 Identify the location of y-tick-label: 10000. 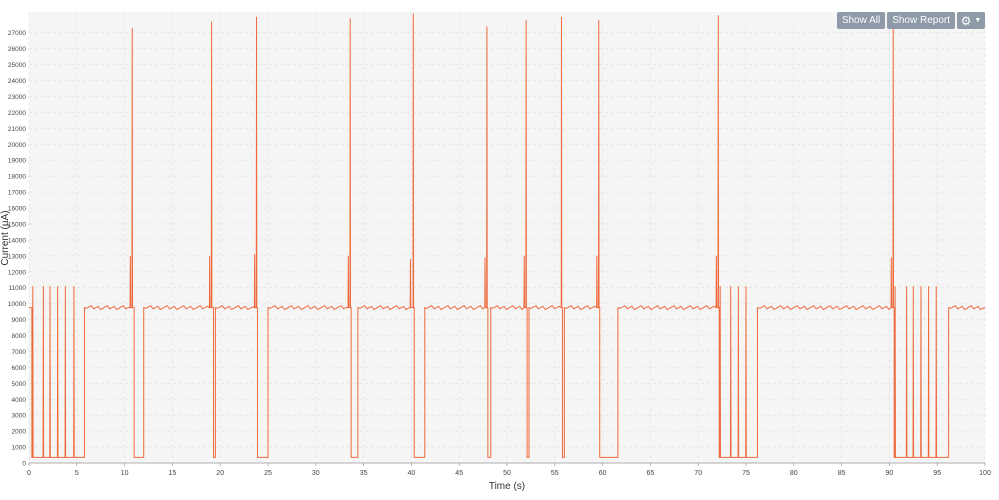
(17, 304).